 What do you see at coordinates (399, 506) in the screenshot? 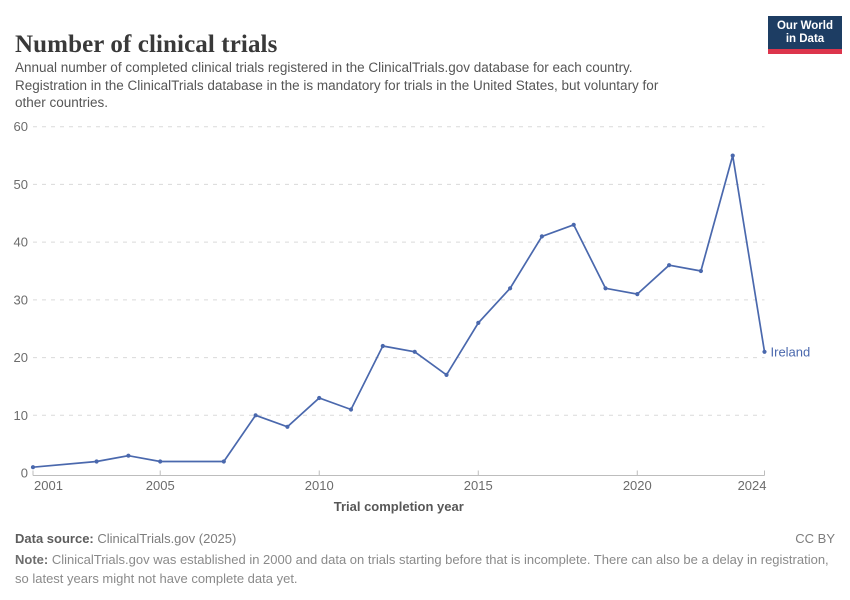
I see `x-axis-title: Trial completion year` at bounding box center [399, 506].